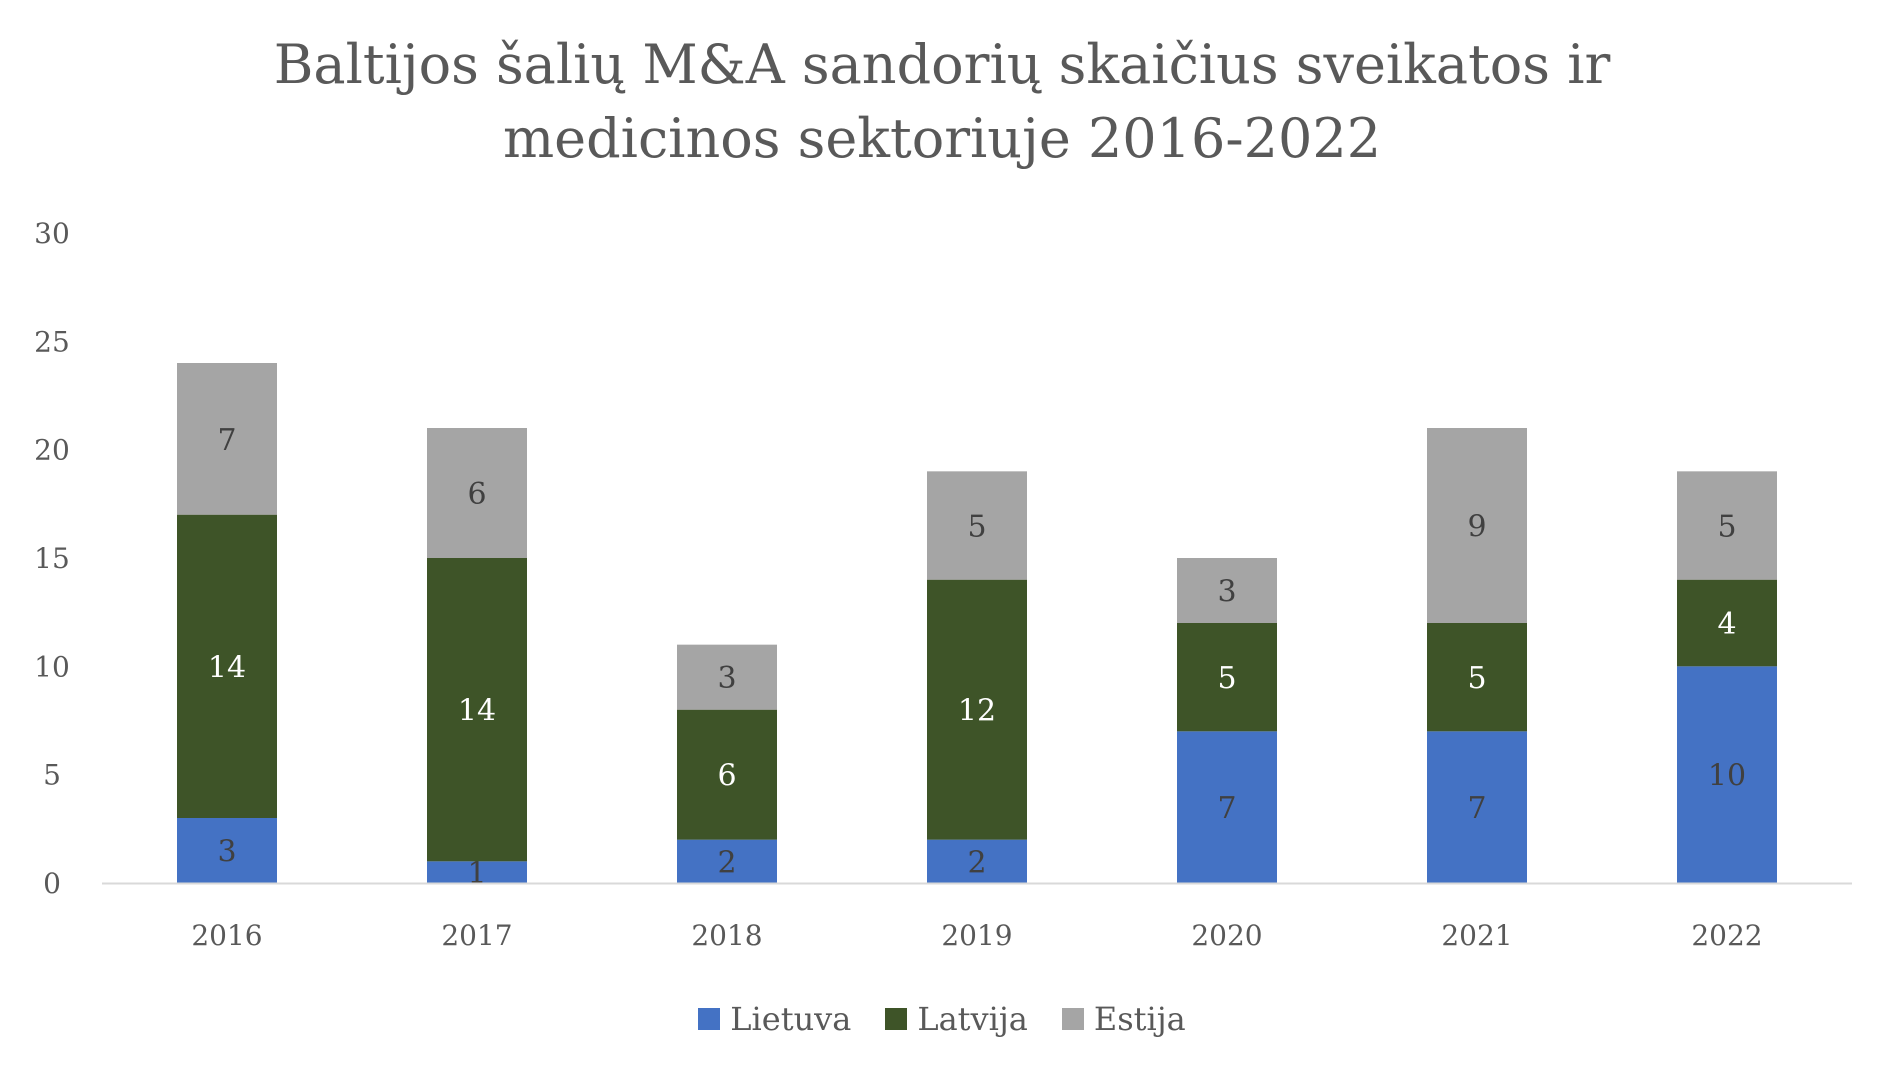  I want to click on bar-lietuva-2021, so click(1477, 807).